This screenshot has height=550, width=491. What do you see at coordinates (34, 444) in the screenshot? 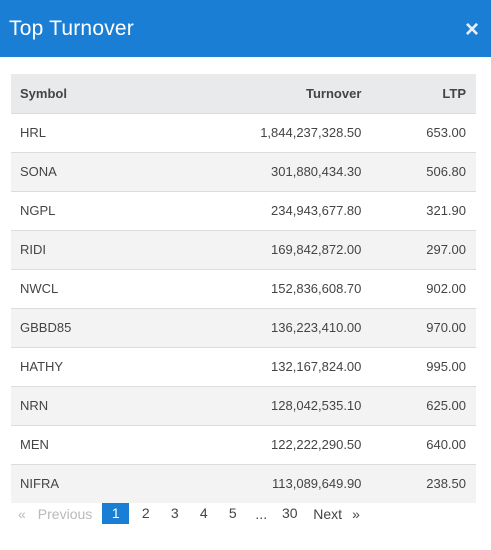
I see `cell-symbol: MEN` at bounding box center [34, 444].